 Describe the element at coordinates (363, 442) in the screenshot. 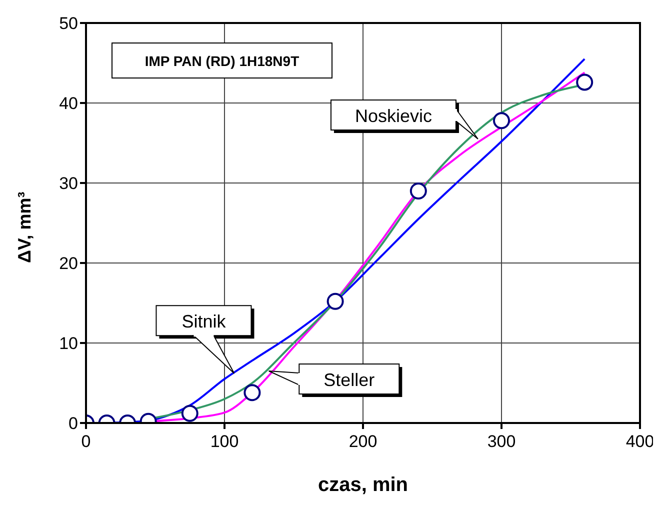

I see `x-tick-label: 200` at that location.